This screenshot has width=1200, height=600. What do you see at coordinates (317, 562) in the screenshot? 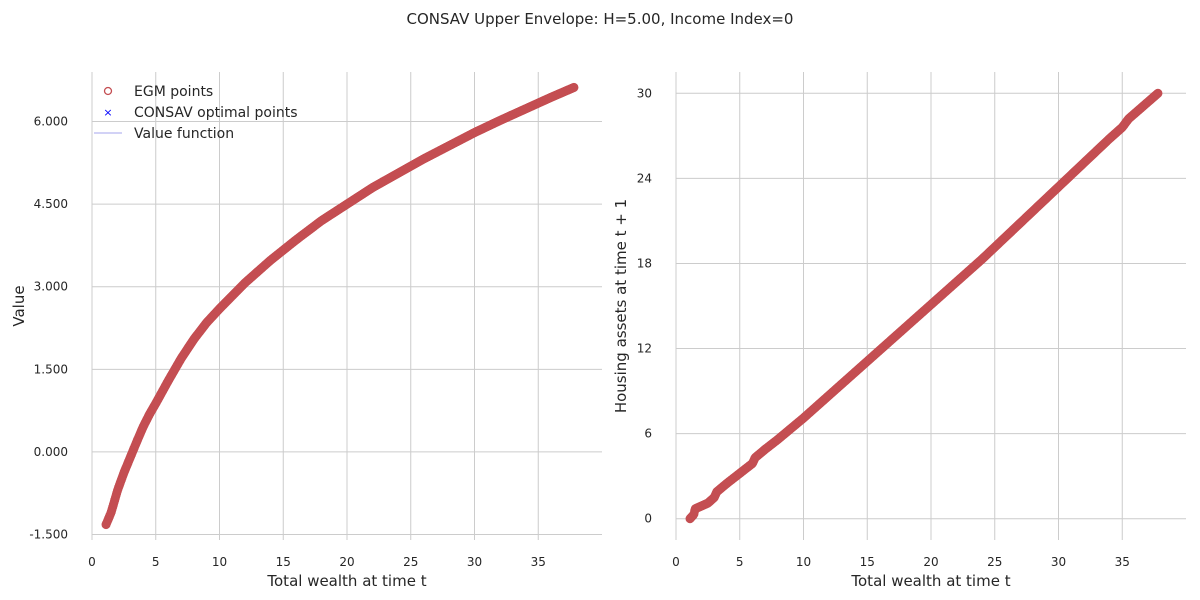
I see `value-chart-x-ticks: 0 5 10 15 20 25 30 35` at bounding box center [317, 562].